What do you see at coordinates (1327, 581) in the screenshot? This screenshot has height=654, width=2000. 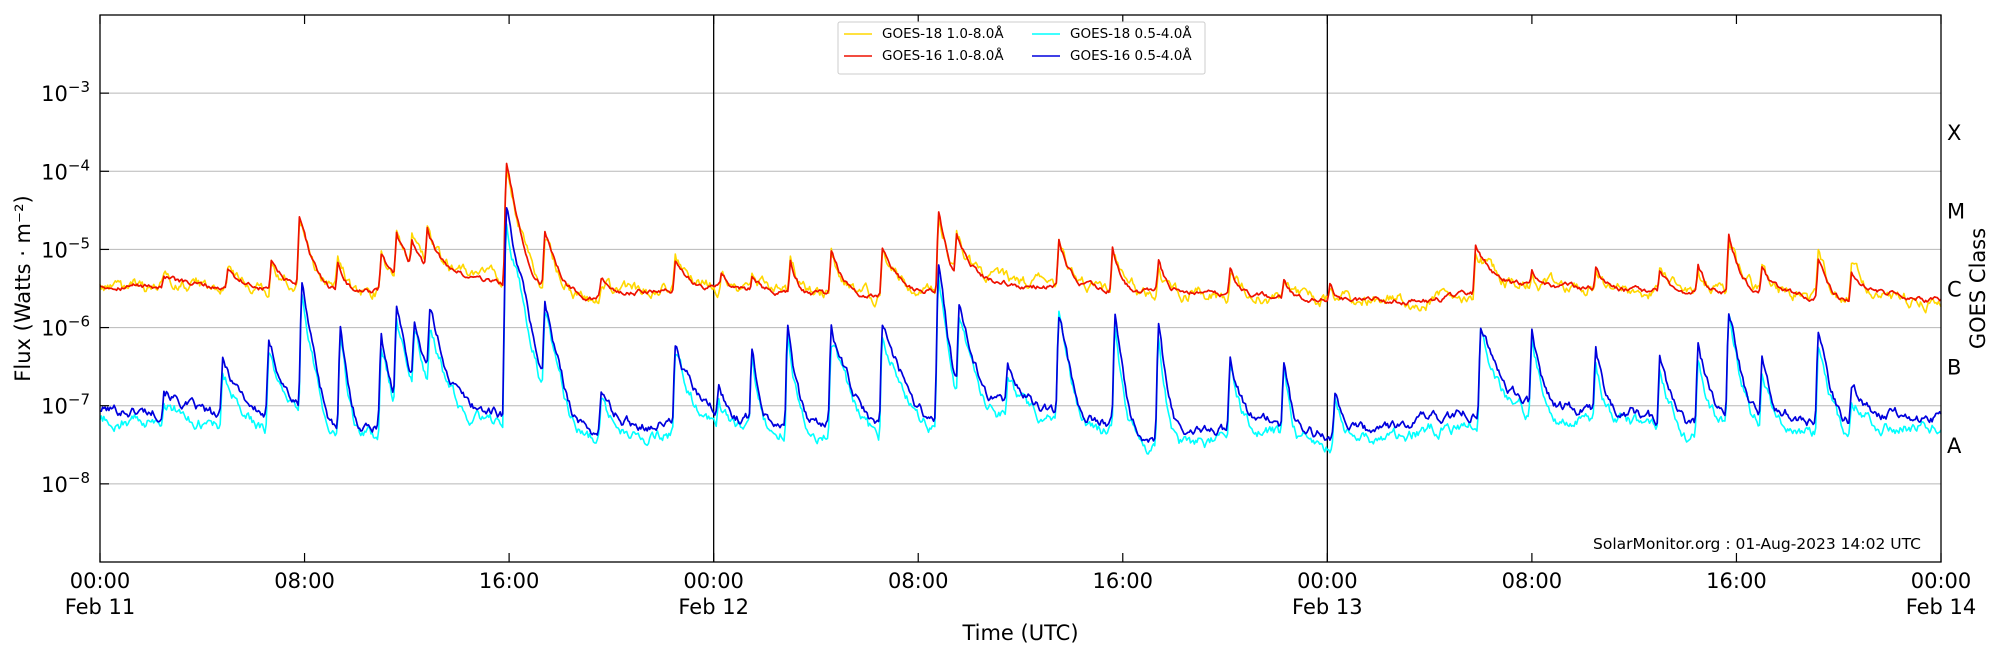 I see `x-tick-time-6: 00:00` at bounding box center [1327, 581].